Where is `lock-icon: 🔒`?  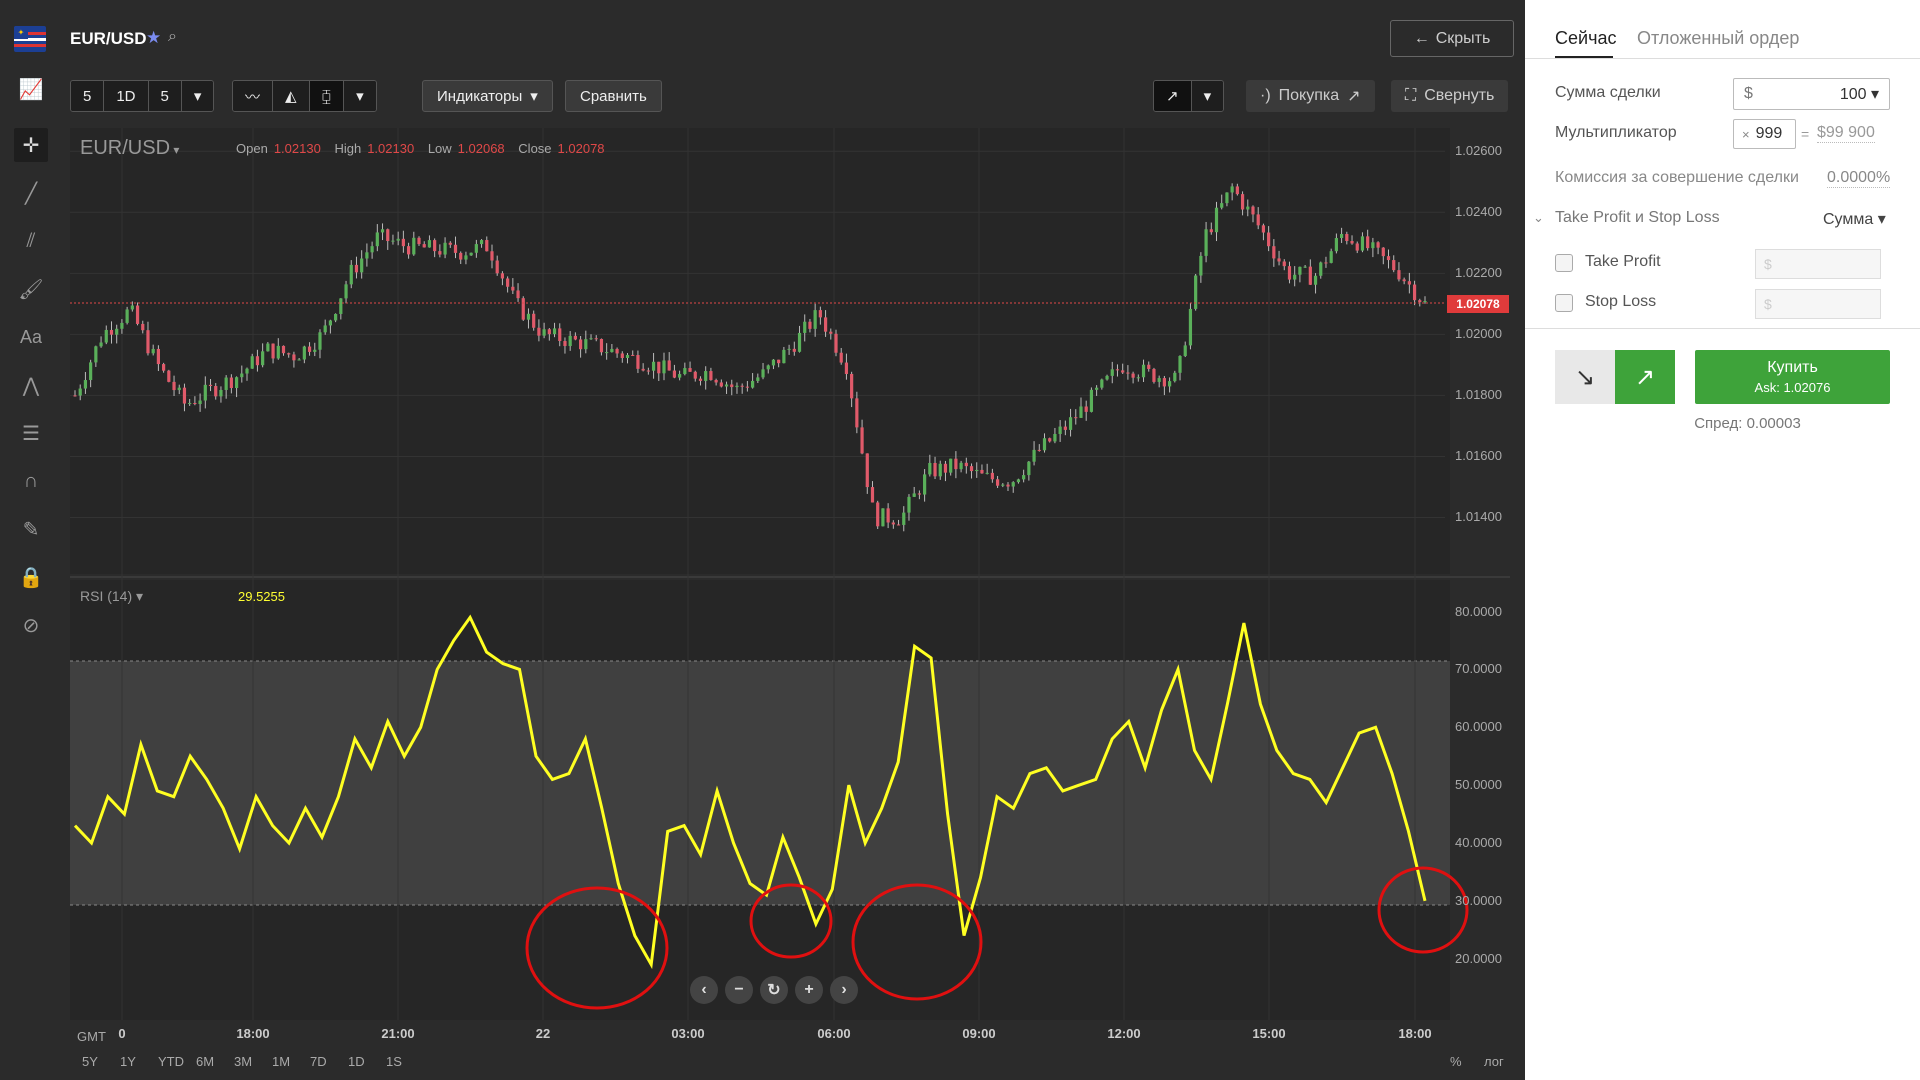 lock-icon: 🔒 is located at coordinates (31, 577).